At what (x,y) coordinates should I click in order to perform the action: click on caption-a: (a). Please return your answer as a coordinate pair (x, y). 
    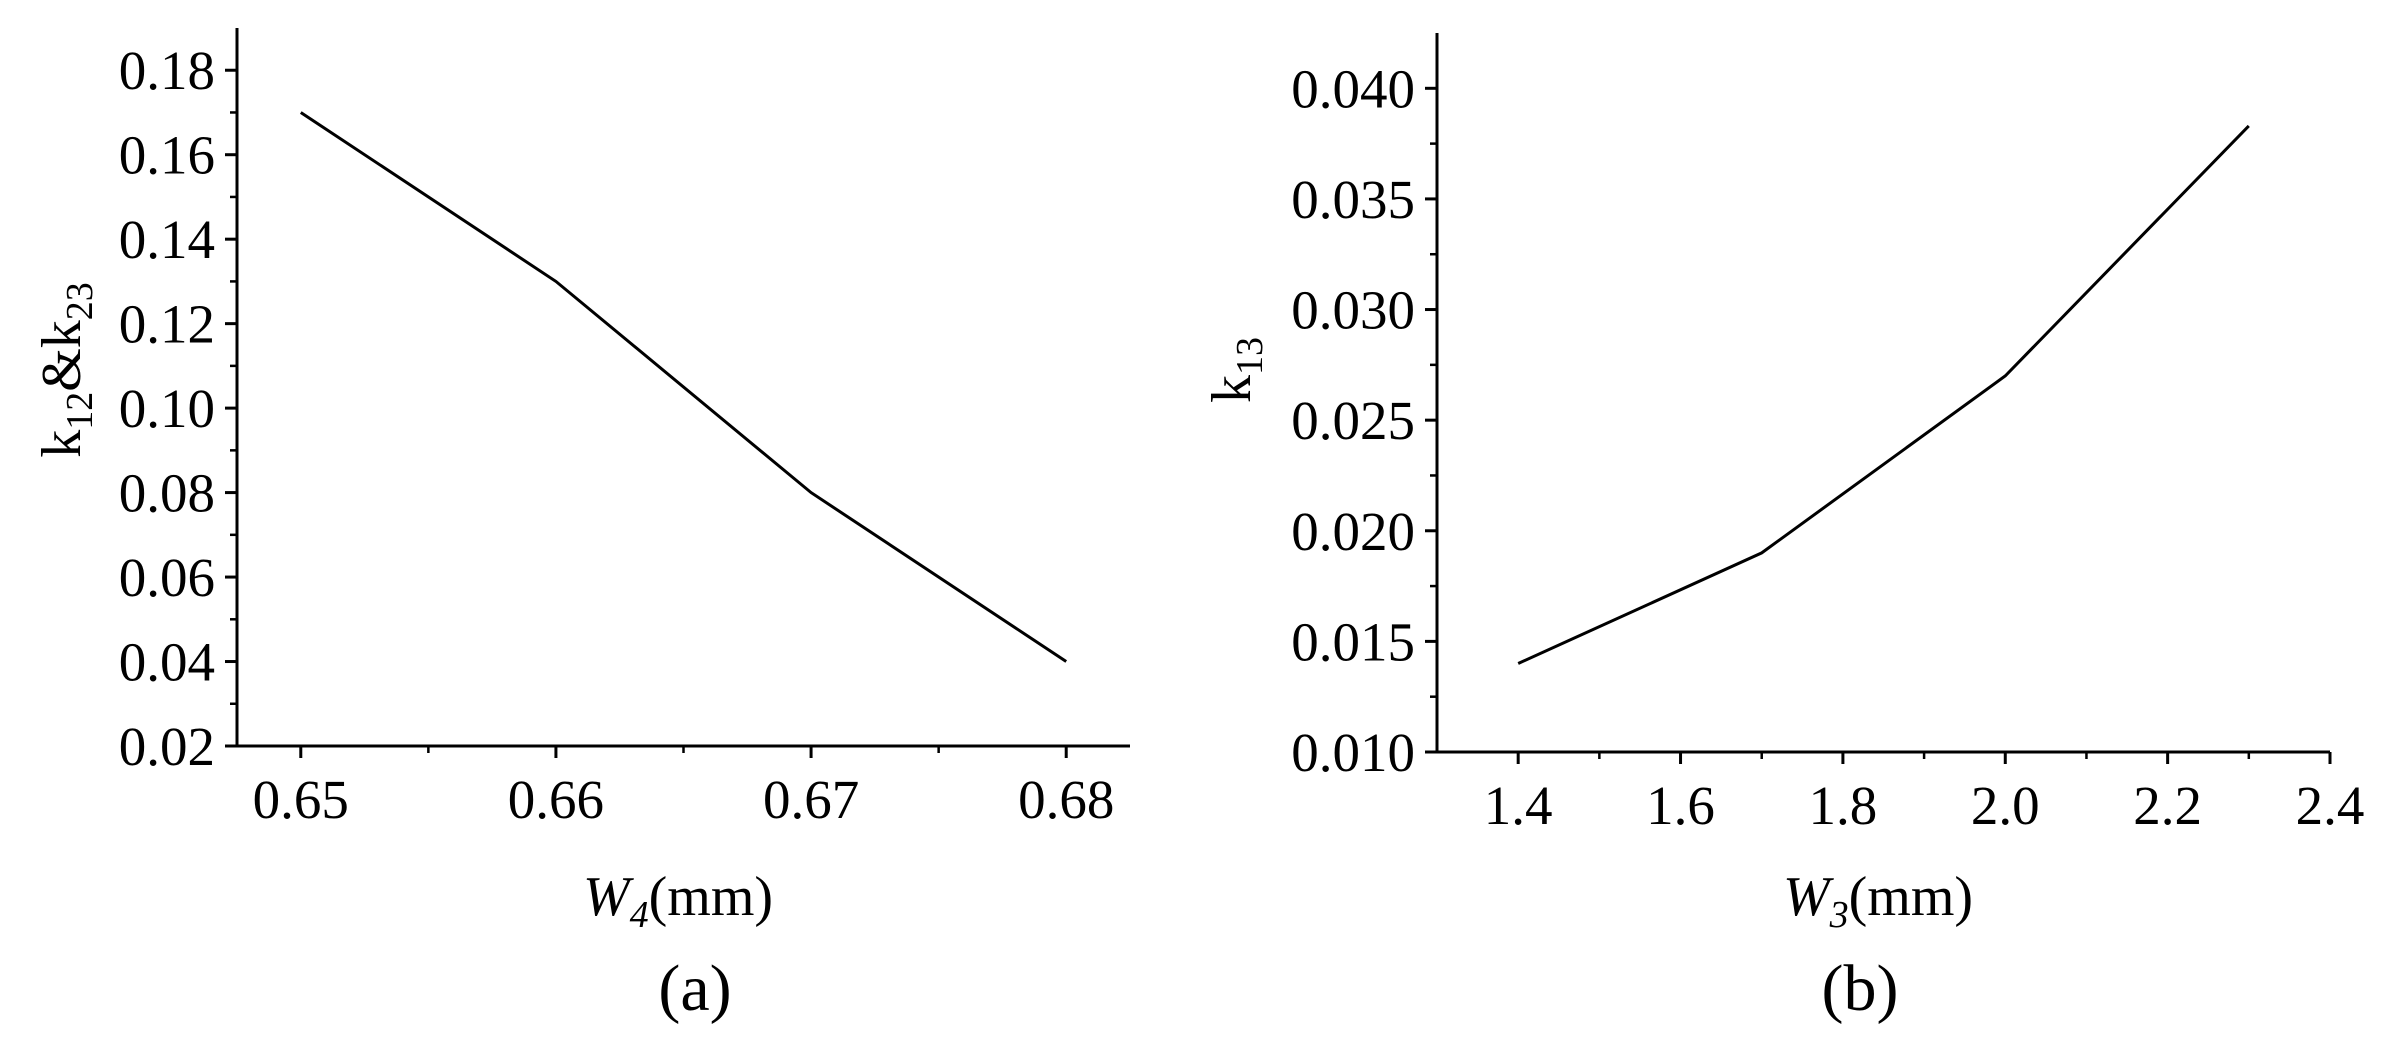
    Looking at the image, I should click on (694, 988).